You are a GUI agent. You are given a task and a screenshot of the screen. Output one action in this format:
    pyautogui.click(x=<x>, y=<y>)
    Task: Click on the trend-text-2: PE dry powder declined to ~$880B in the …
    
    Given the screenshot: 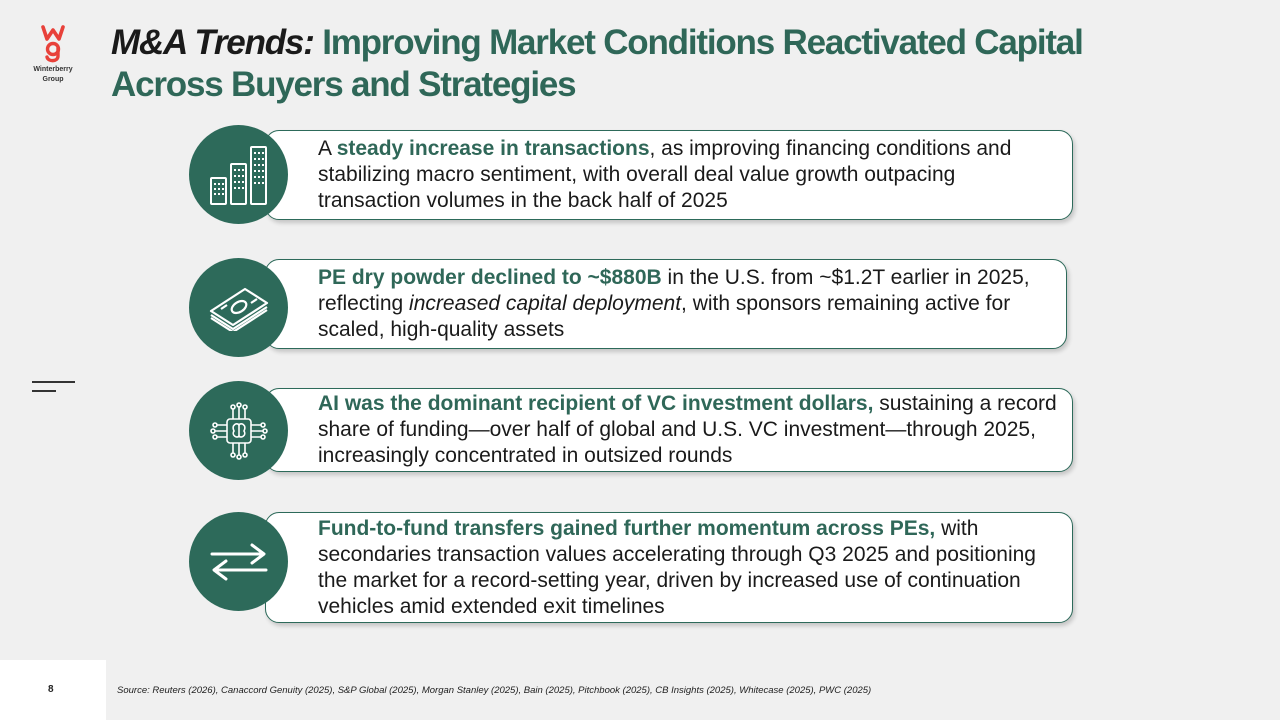 What is the action you would take?
    pyautogui.click(x=687, y=304)
    